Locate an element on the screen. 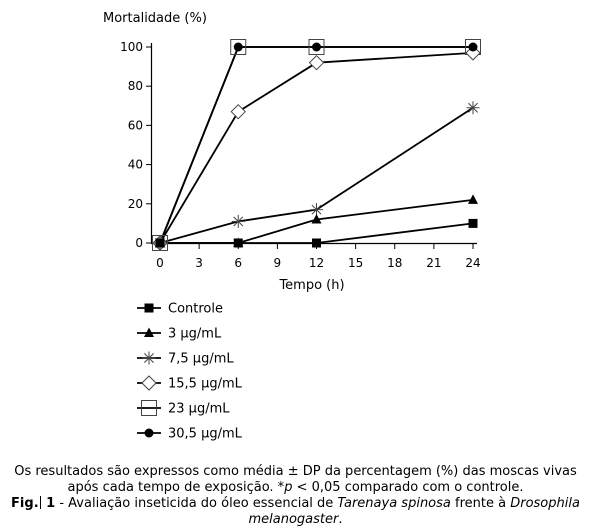 The height and width of the screenshot is (531, 591). legend-item: 23 μg/mL is located at coordinates (183, 408).